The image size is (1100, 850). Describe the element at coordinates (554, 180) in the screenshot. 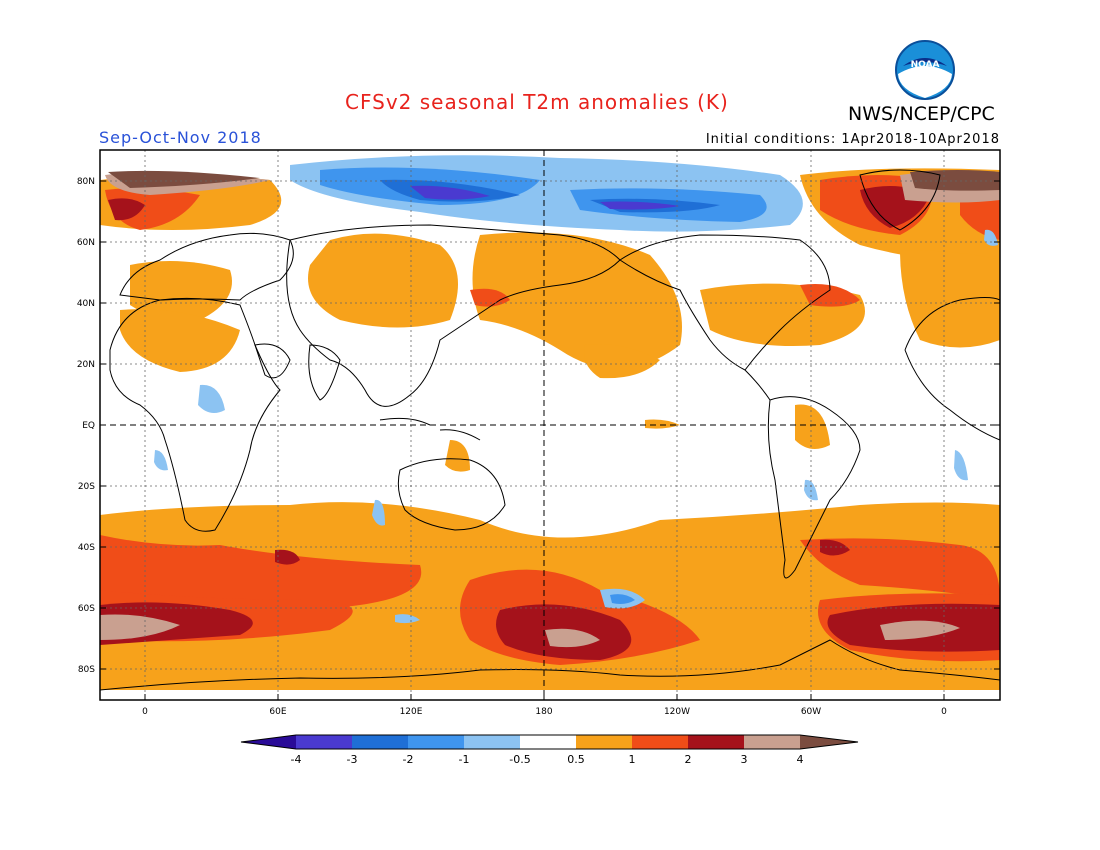

I see `warm-anomaly-5k` at that location.